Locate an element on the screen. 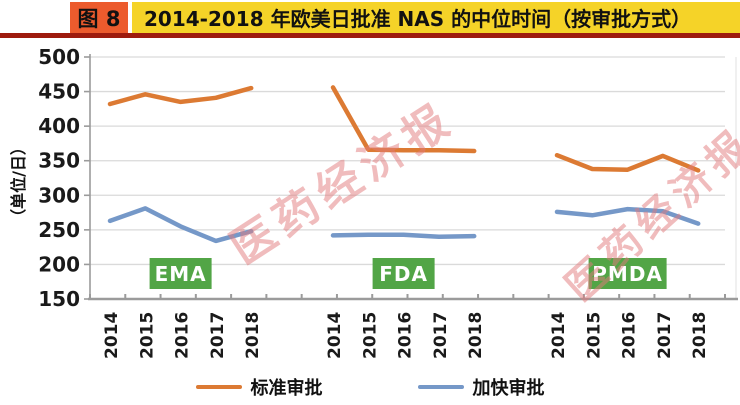 Image resolution: width=740 pixels, height=405 pixels. legend-item-expedited-approval: 加快审批 is located at coordinates (481, 387).